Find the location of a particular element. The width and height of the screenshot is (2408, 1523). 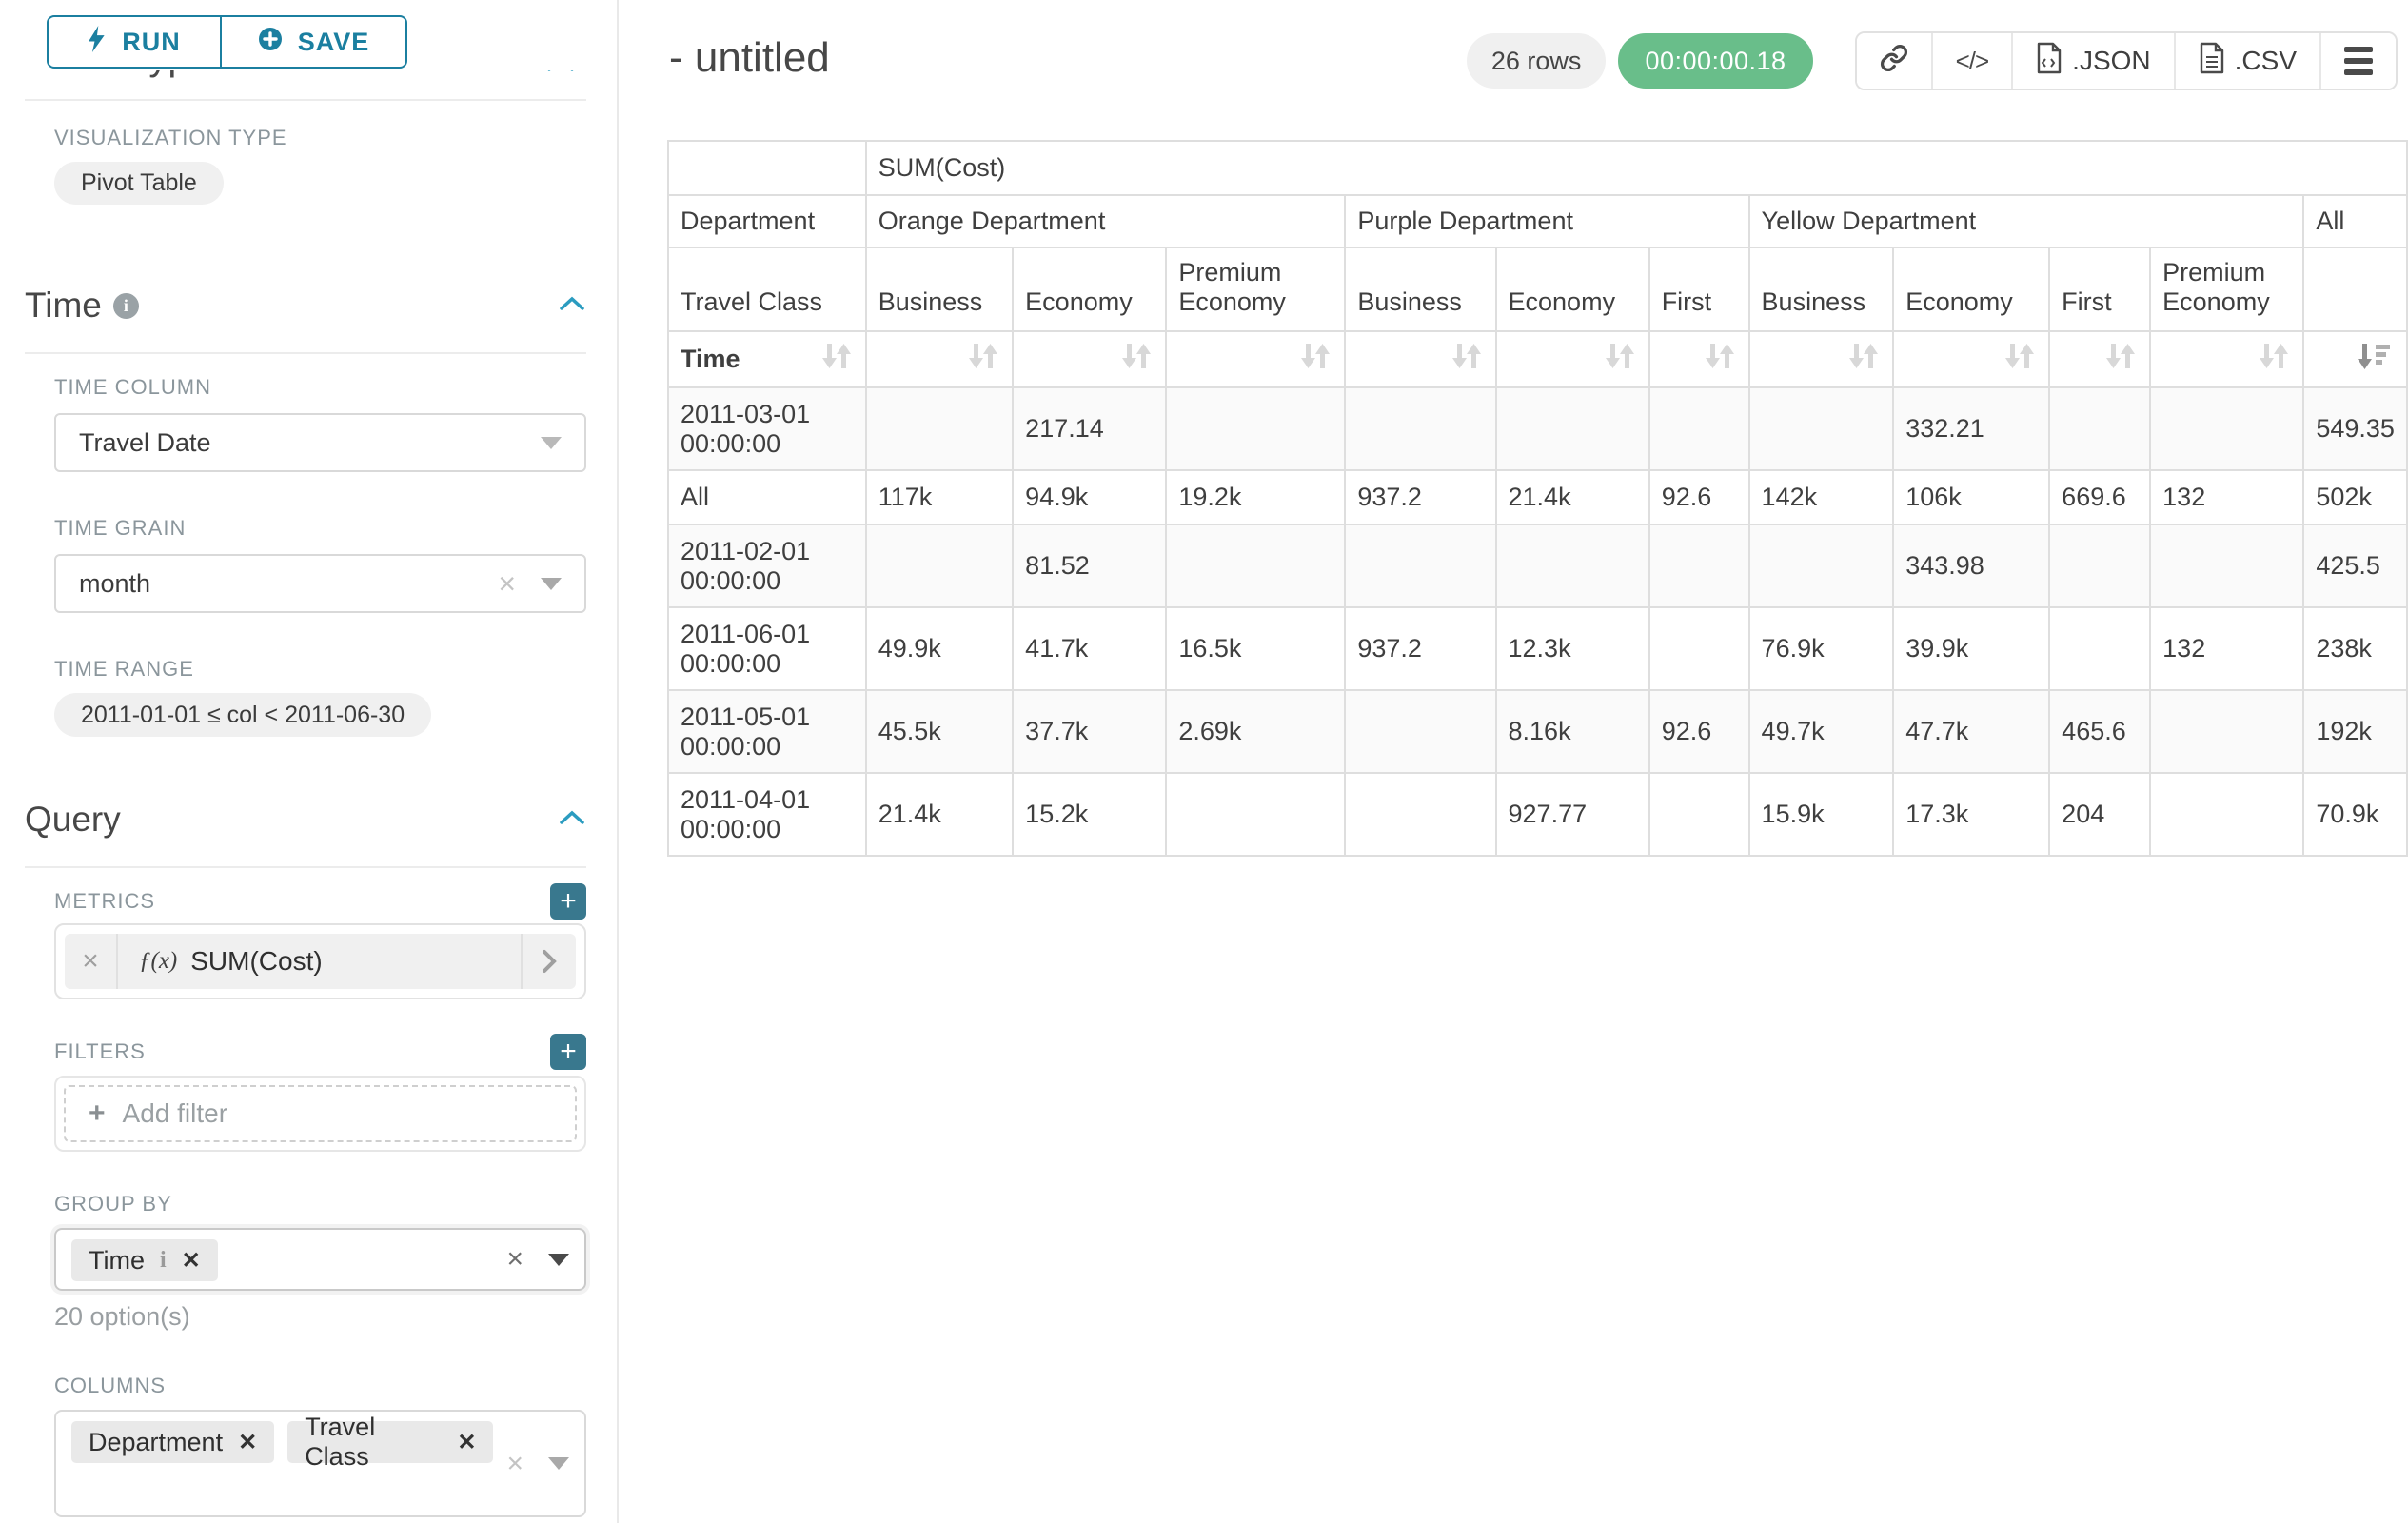

info-icon: i is located at coordinates (125, 306).